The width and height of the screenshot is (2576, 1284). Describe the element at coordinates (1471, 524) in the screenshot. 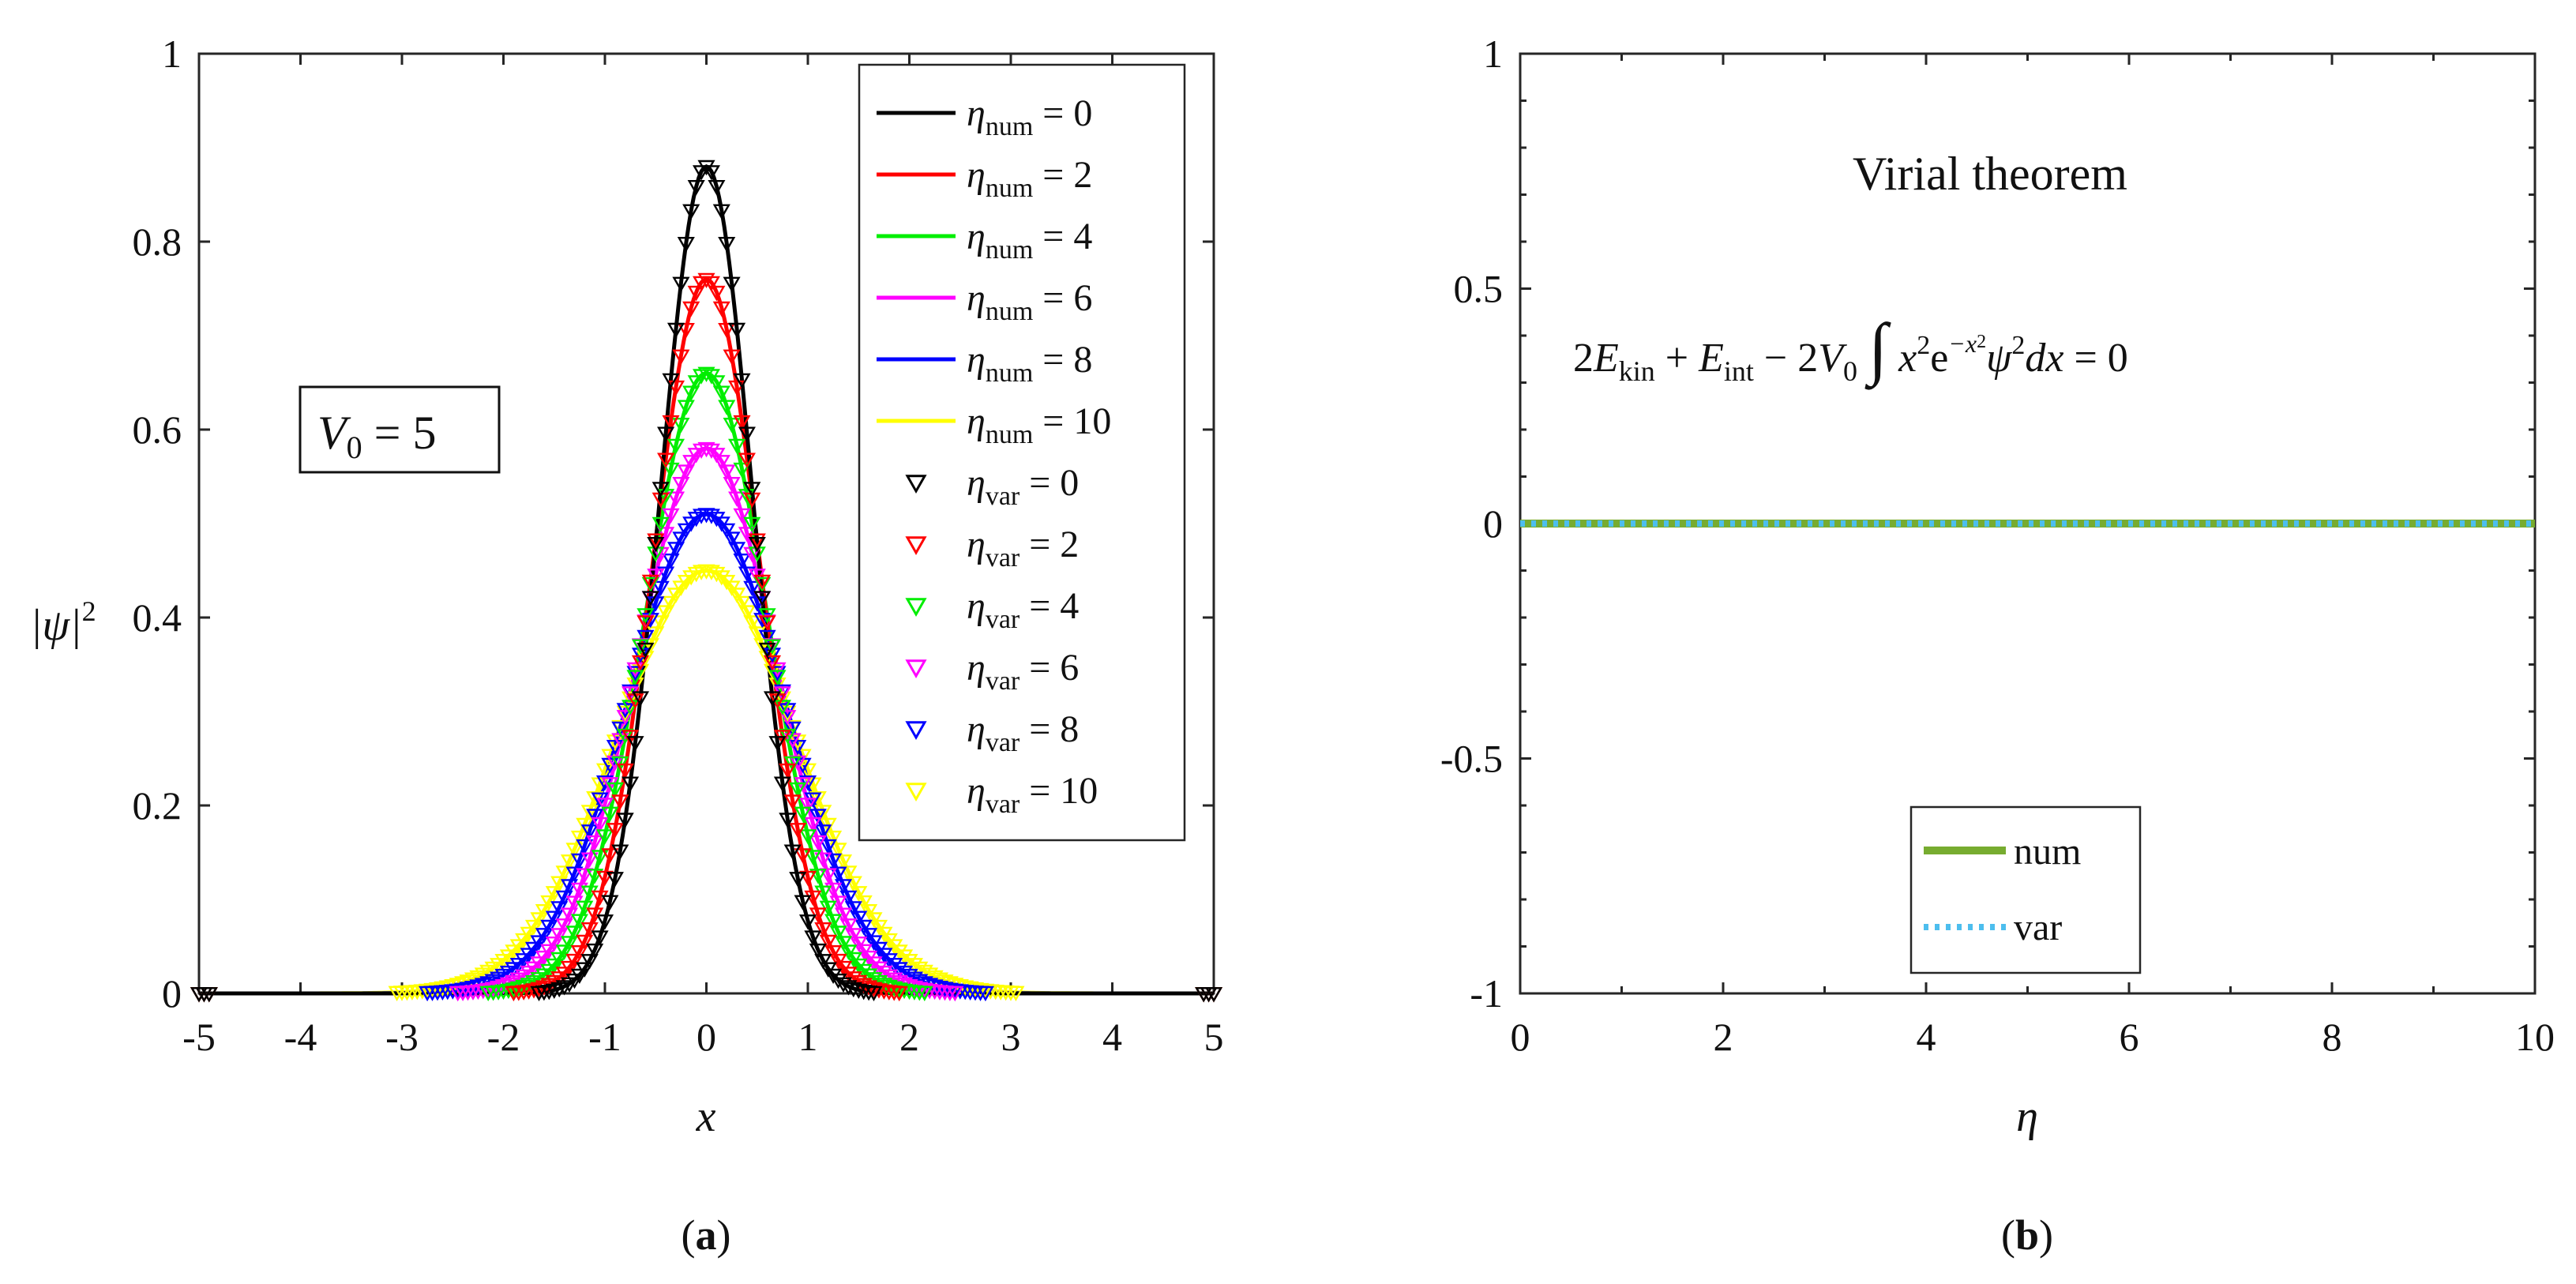

I see `panel-b-y-tick-labels: -1 -0.5 0 0.5 1` at that location.